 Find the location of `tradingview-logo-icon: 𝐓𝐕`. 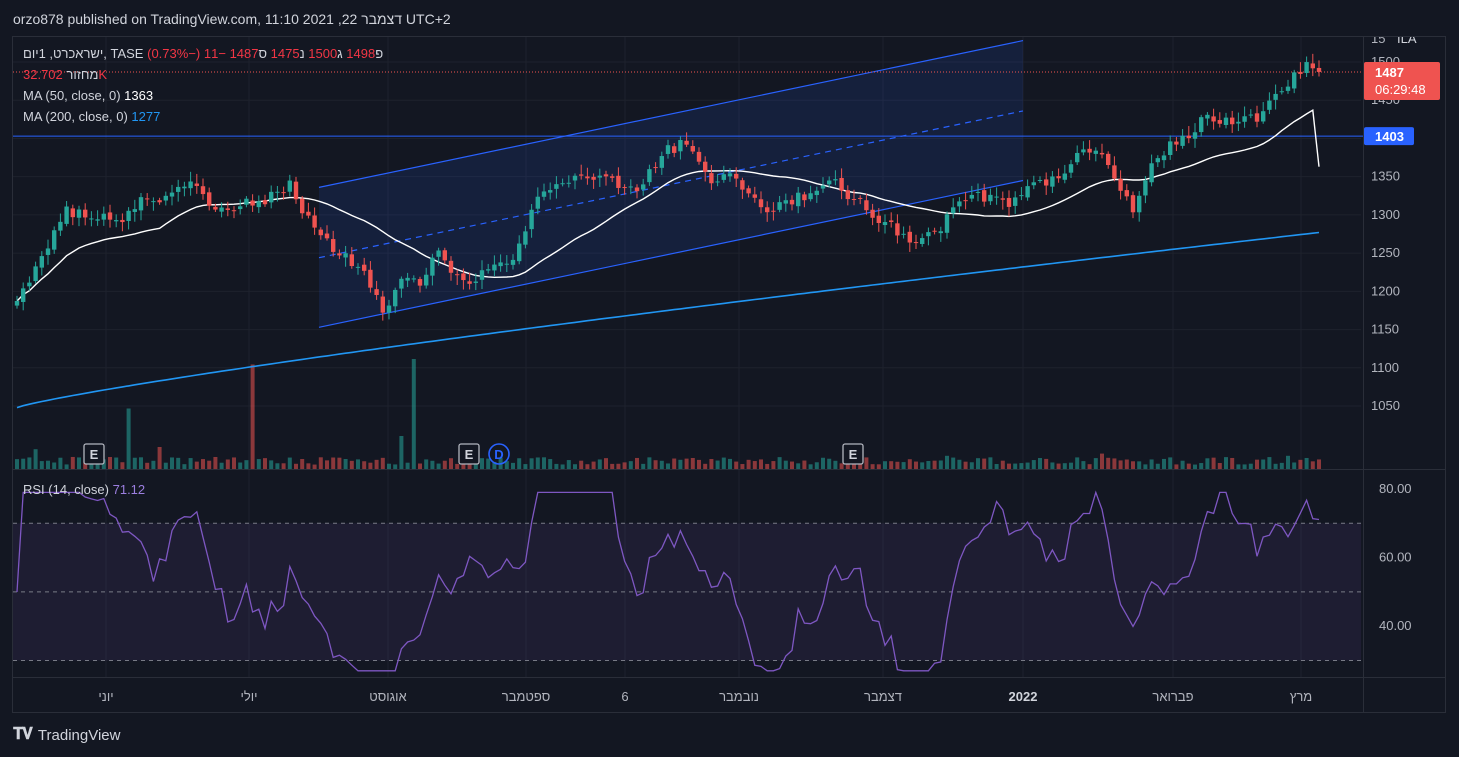

tradingview-logo-icon: 𝐓𝐕 is located at coordinates (23, 734).